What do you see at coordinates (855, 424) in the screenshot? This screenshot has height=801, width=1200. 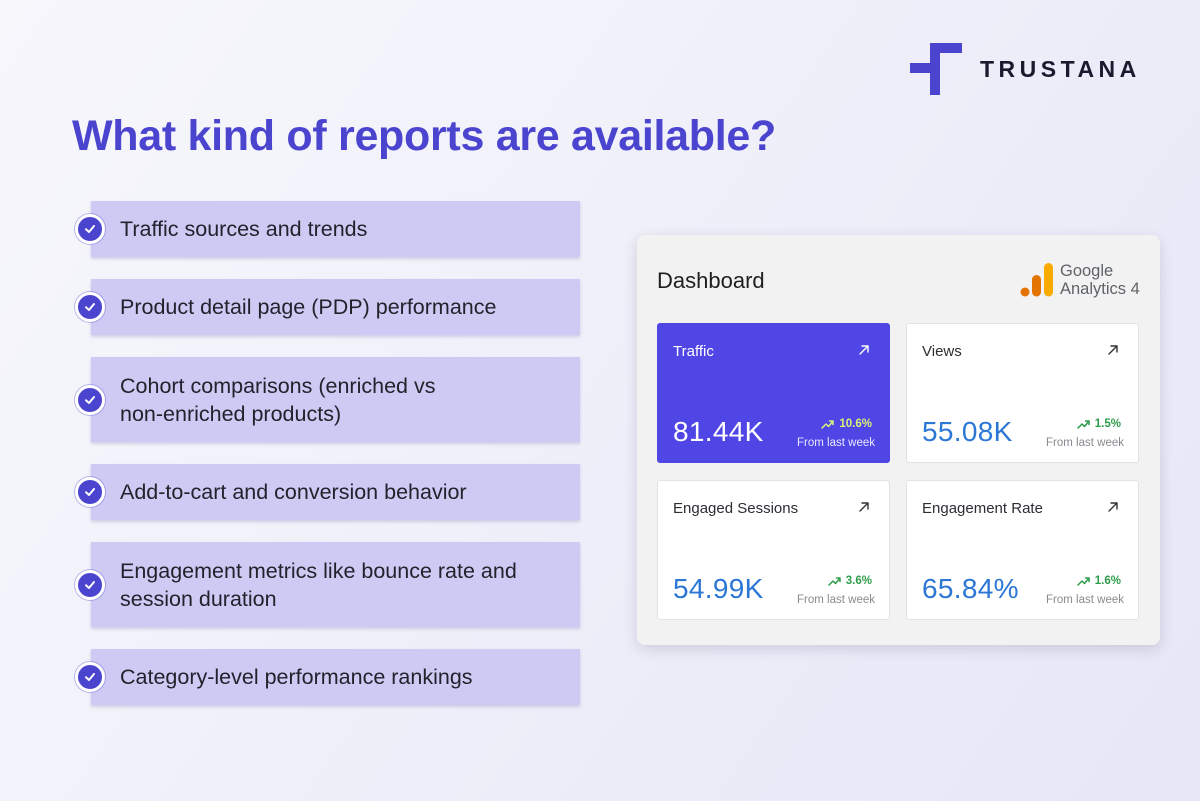 I see `metric-change-value: 10.6%` at bounding box center [855, 424].